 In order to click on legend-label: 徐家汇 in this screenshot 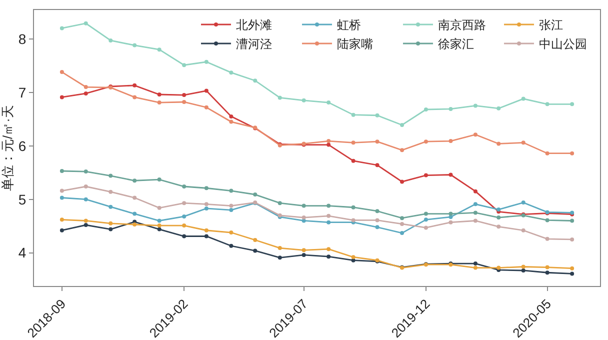, I will do `click(456, 44)`.